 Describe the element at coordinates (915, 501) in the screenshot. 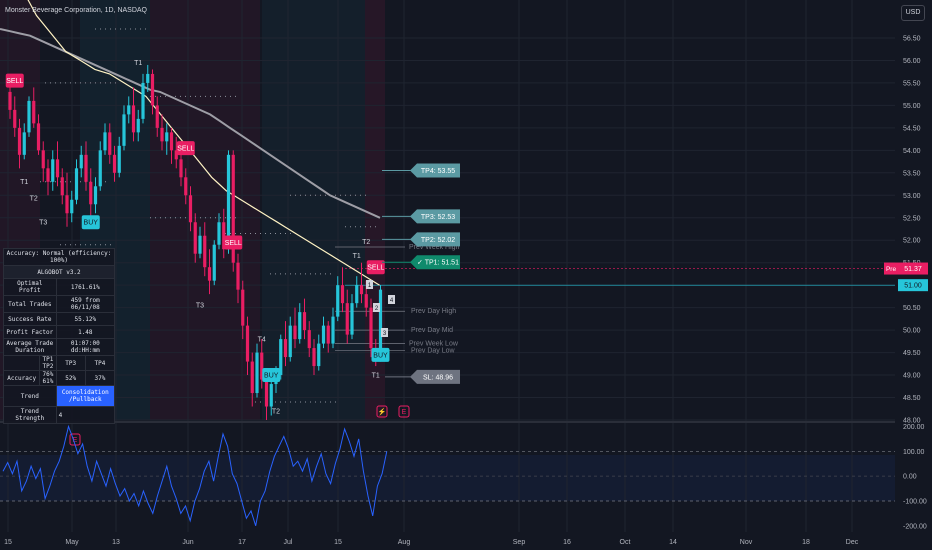

I see `osc-tick: -100.00` at that location.